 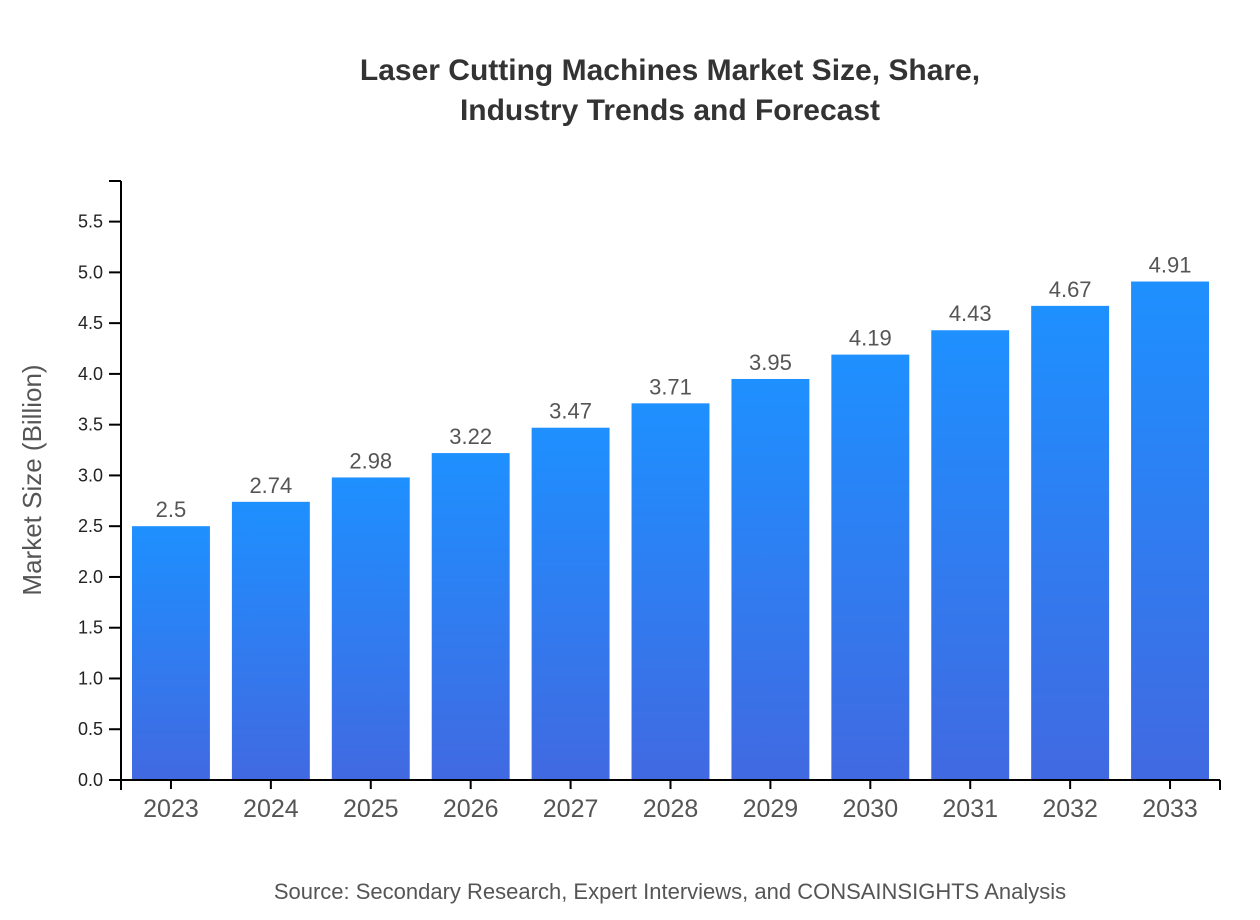 I want to click on x-tick-label-2032: 2032, so click(x=1070, y=809).